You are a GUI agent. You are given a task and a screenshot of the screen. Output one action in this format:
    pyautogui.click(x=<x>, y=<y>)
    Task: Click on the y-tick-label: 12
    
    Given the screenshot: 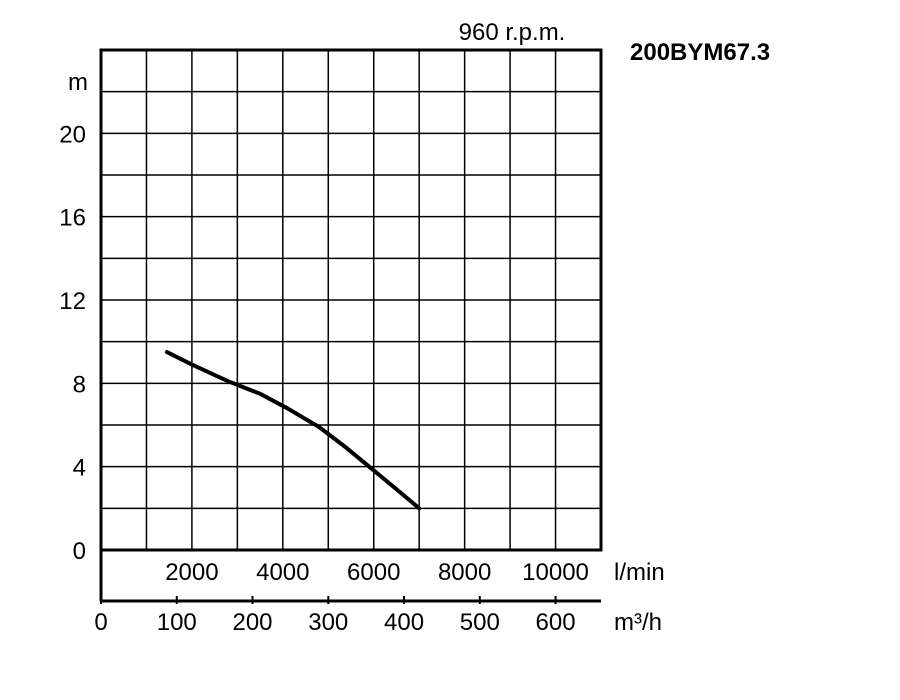 What is the action you would take?
    pyautogui.click(x=72, y=301)
    